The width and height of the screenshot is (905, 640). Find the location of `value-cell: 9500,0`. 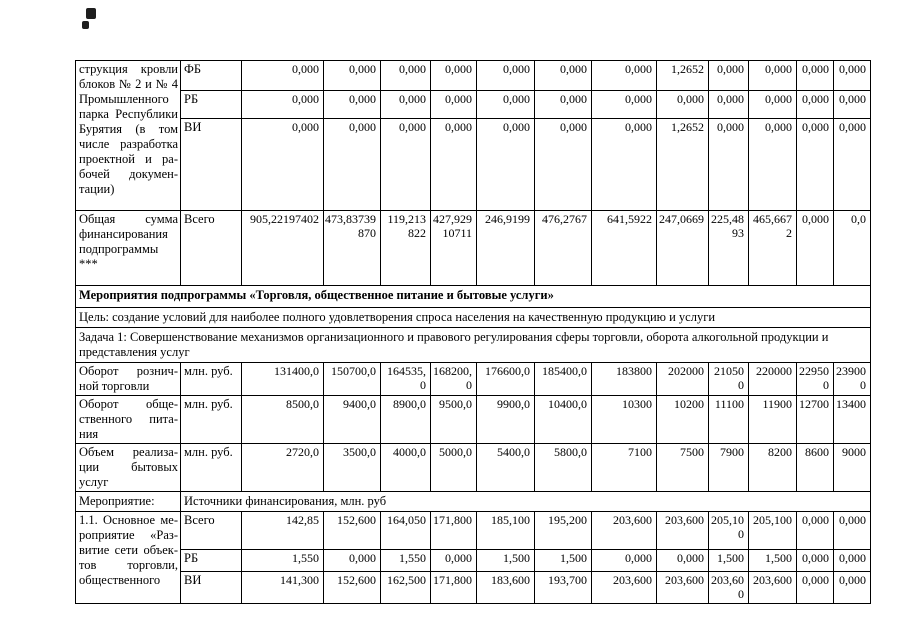

value-cell: 9500,0 is located at coordinates (453, 419).